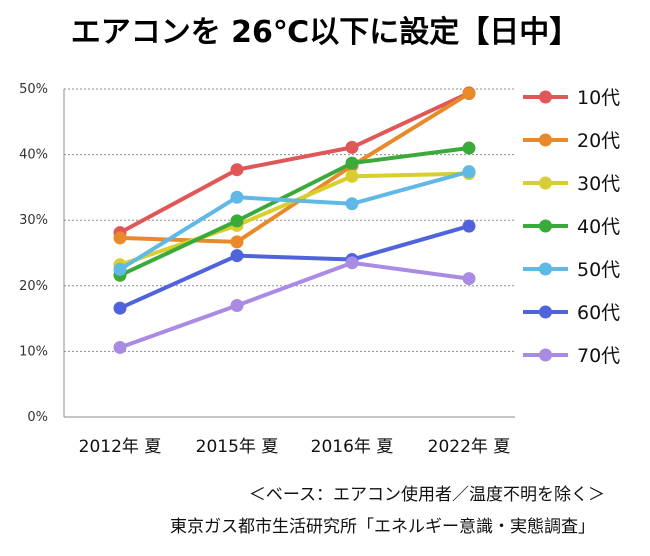 The height and width of the screenshot is (556, 650). Describe the element at coordinates (571, 98) in the screenshot. I see `legend-item: 10代` at that location.